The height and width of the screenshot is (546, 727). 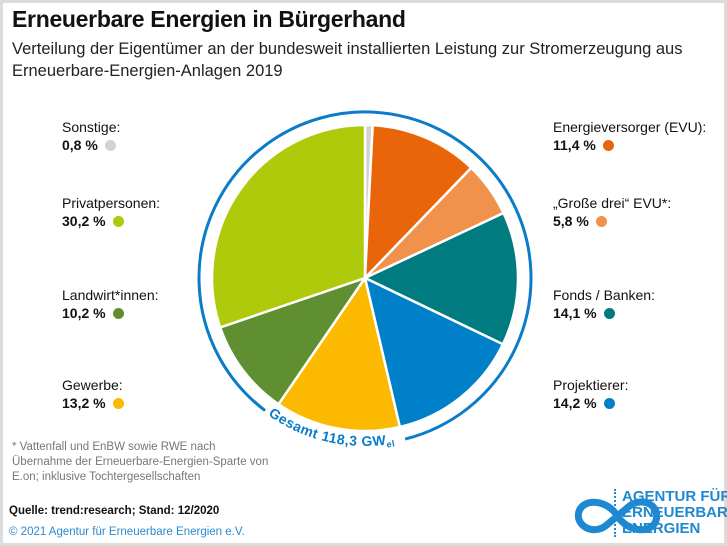 What do you see at coordinates (93, 394) in the screenshot?
I see `legend-label: Gewerbe: 13,2 %` at bounding box center [93, 394].